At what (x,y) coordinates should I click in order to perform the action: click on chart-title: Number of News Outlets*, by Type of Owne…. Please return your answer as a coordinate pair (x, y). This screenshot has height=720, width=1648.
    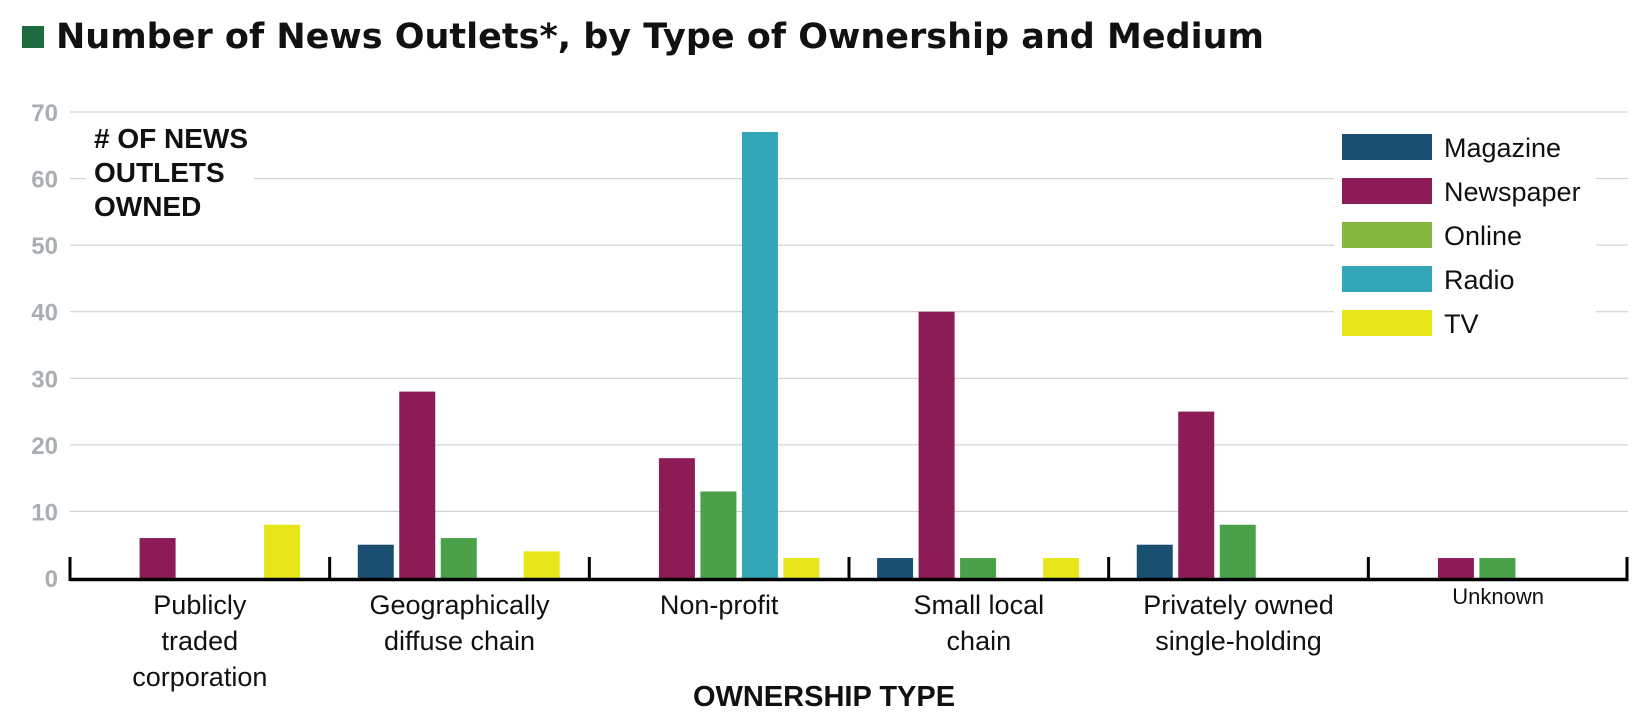
    Looking at the image, I should click on (660, 37).